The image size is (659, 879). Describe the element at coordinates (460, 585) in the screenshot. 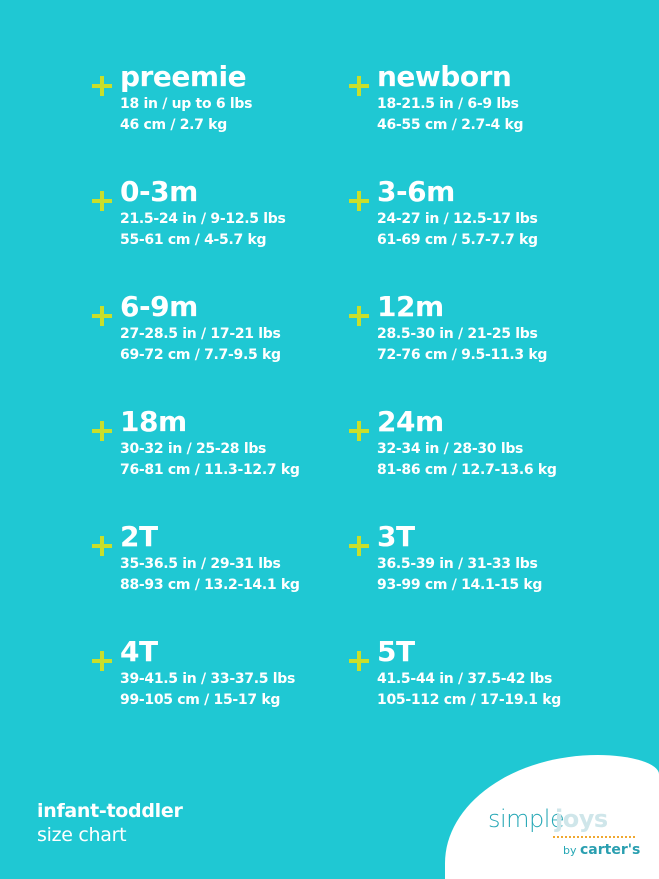

I see `size-metric: 93-99 cm / 14.1-15 kg` at that location.